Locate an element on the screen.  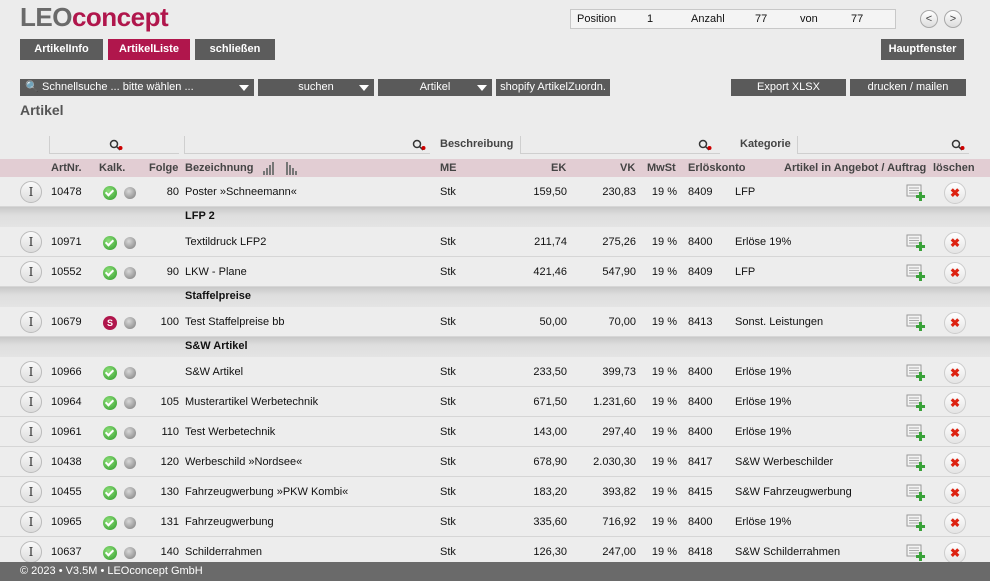
export-xlsx-button: Export XLSX is located at coordinates (788, 87).